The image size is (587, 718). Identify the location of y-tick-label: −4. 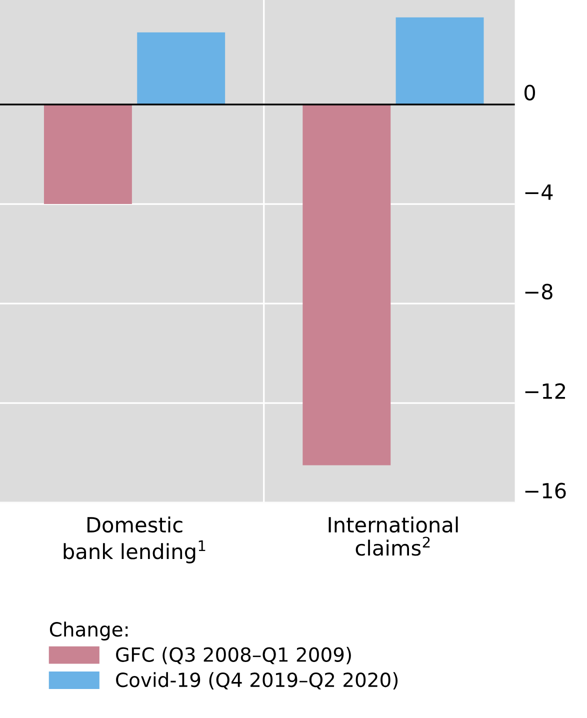
(539, 192).